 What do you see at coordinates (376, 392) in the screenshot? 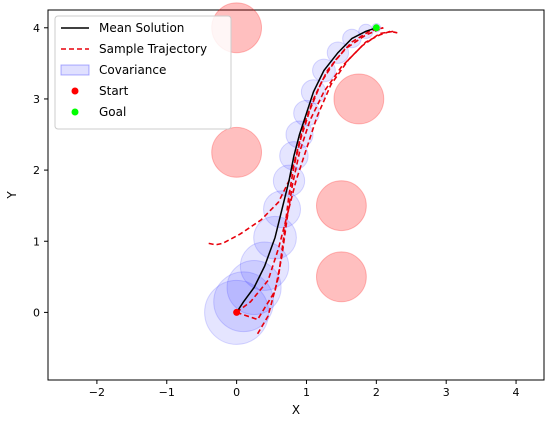
I see `x-tick-label: 2` at bounding box center [376, 392].